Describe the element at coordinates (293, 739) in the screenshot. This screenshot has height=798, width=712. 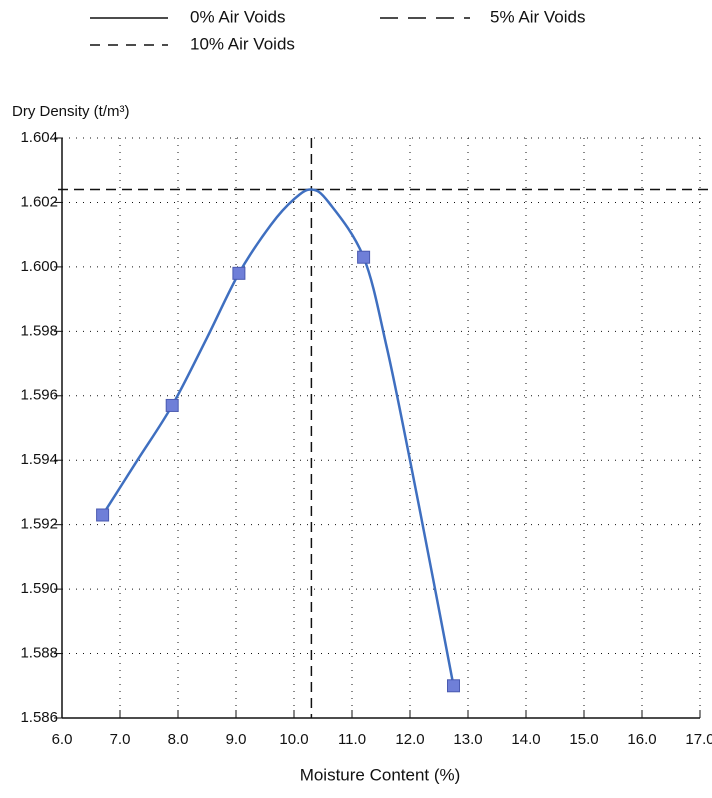
I see `x-tick-label: 10.0` at that location.